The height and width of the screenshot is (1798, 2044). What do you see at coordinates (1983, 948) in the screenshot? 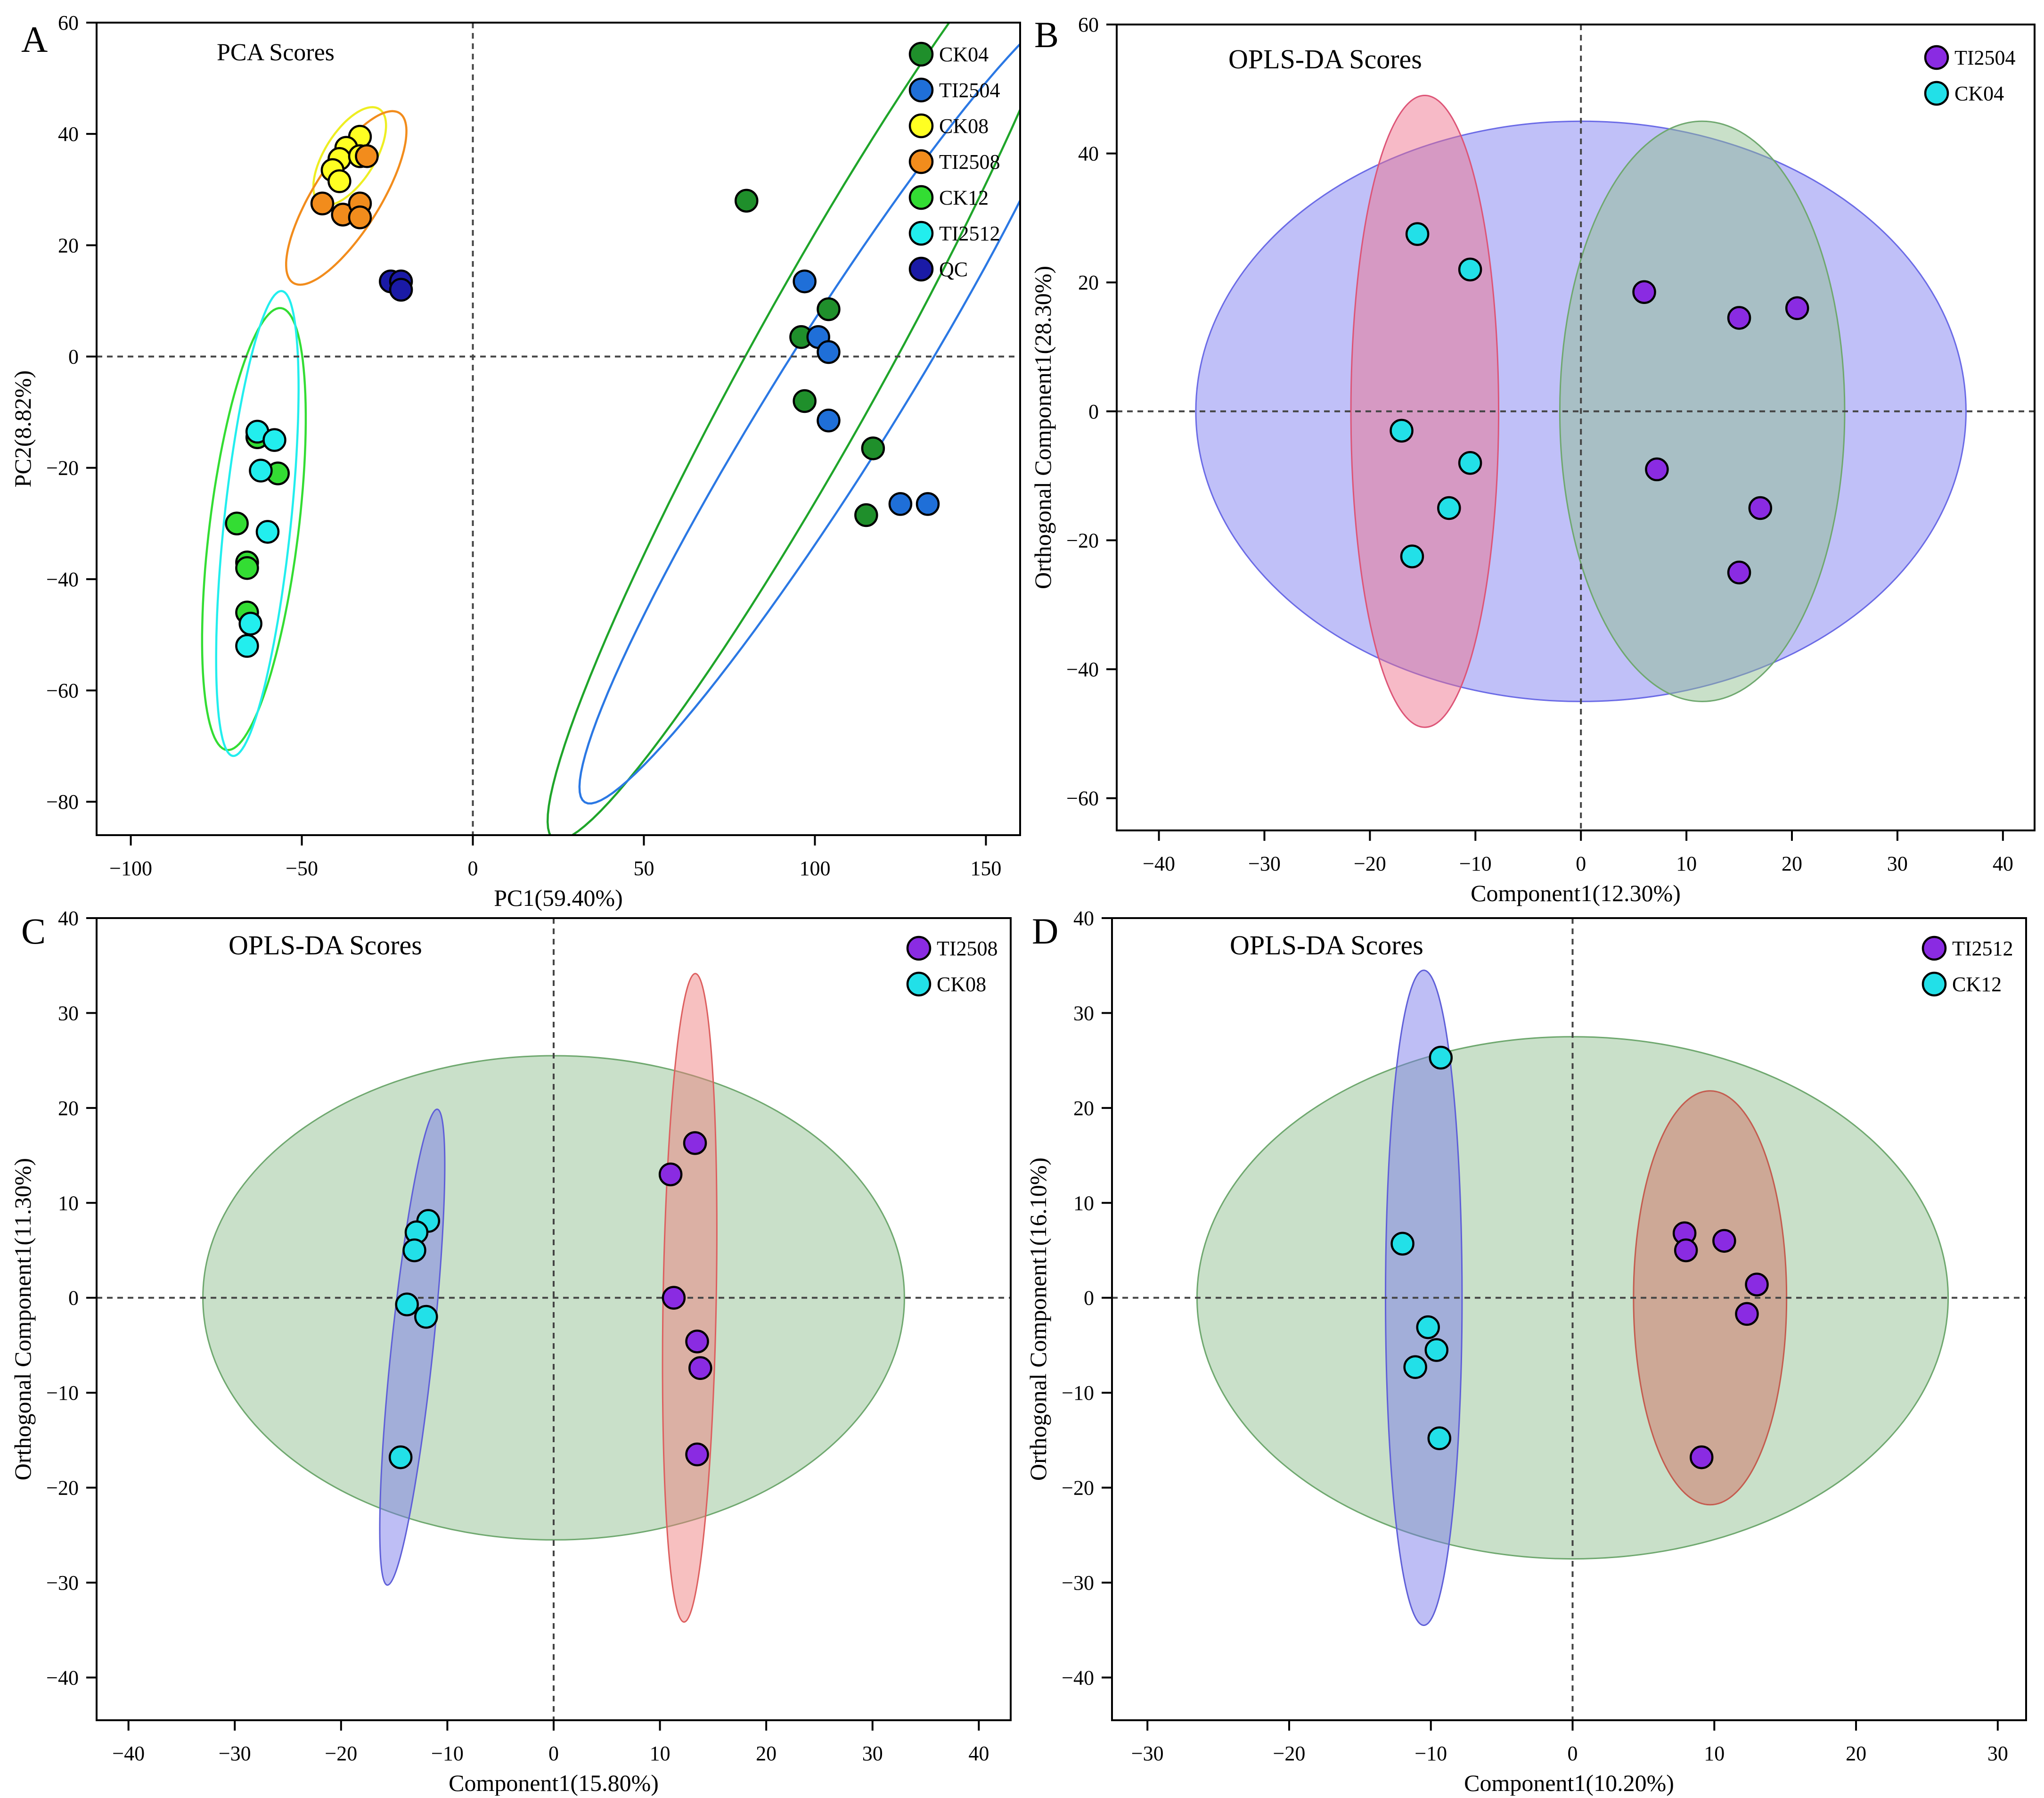
I see `legend-label: TI2512` at bounding box center [1983, 948].